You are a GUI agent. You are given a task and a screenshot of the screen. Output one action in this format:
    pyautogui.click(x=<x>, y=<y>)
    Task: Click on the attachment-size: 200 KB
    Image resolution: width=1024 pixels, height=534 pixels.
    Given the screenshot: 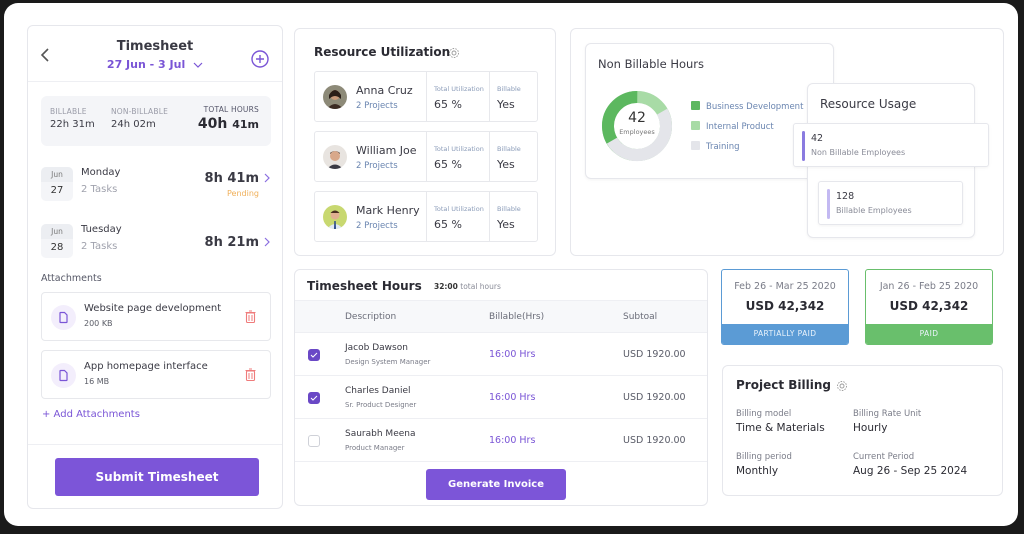 What is the action you would take?
    pyautogui.click(x=98, y=323)
    